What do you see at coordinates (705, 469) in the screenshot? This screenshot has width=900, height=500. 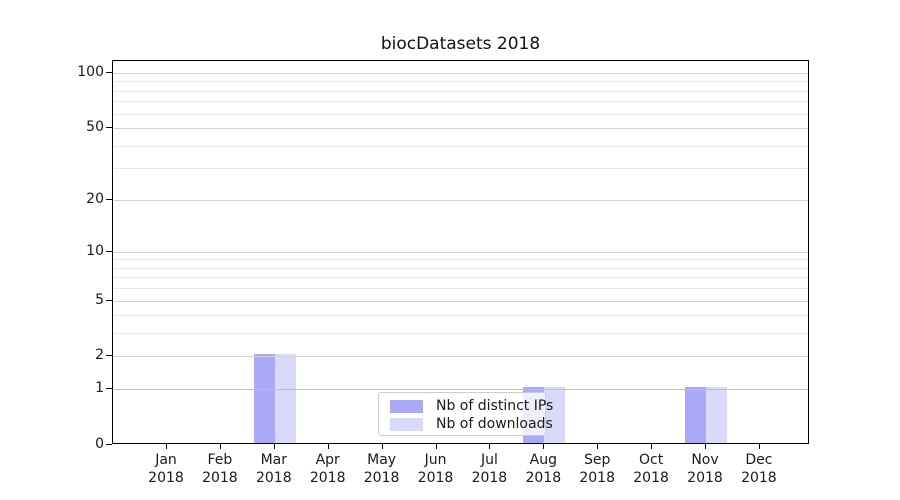 I see `x-tick-label: Nov 2018` at bounding box center [705, 469].